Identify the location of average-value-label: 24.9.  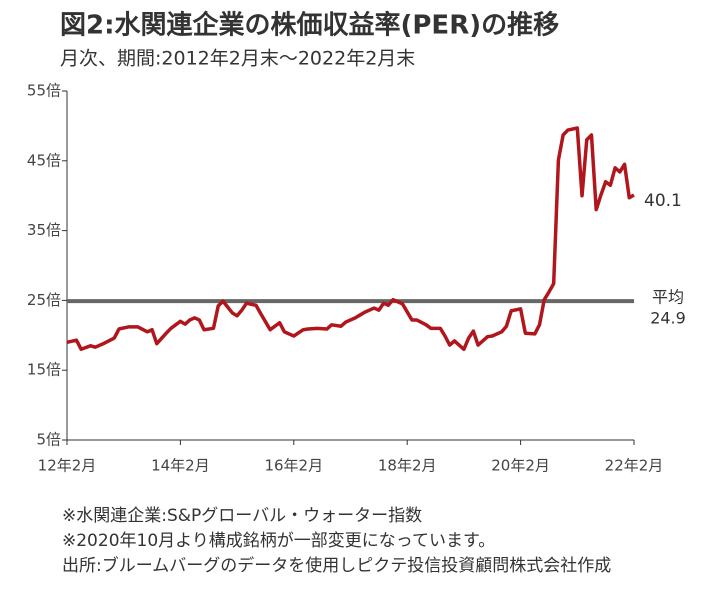
(668, 318).